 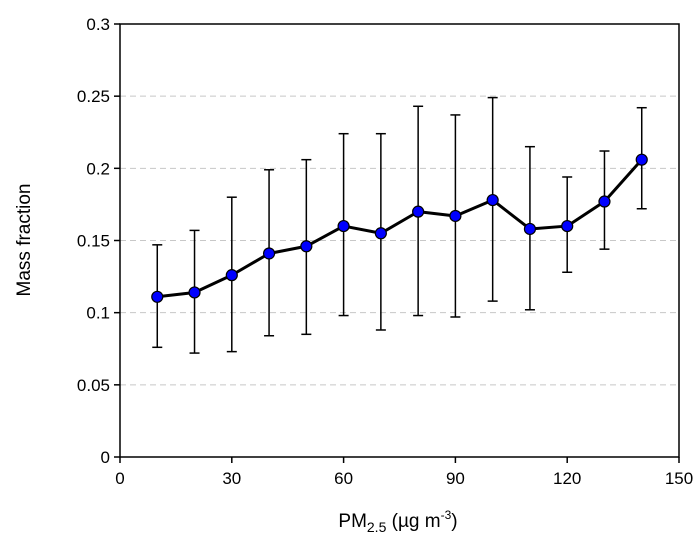 What do you see at coordinates (377, 527) in the screenshot?
I see `x-axis-label-subscript: 2.5` at bounding box center [377, 527].